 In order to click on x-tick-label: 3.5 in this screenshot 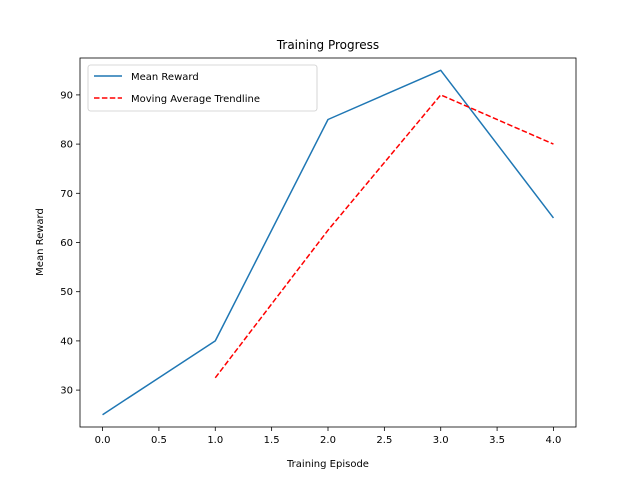, I will do `click(497, 440)`.